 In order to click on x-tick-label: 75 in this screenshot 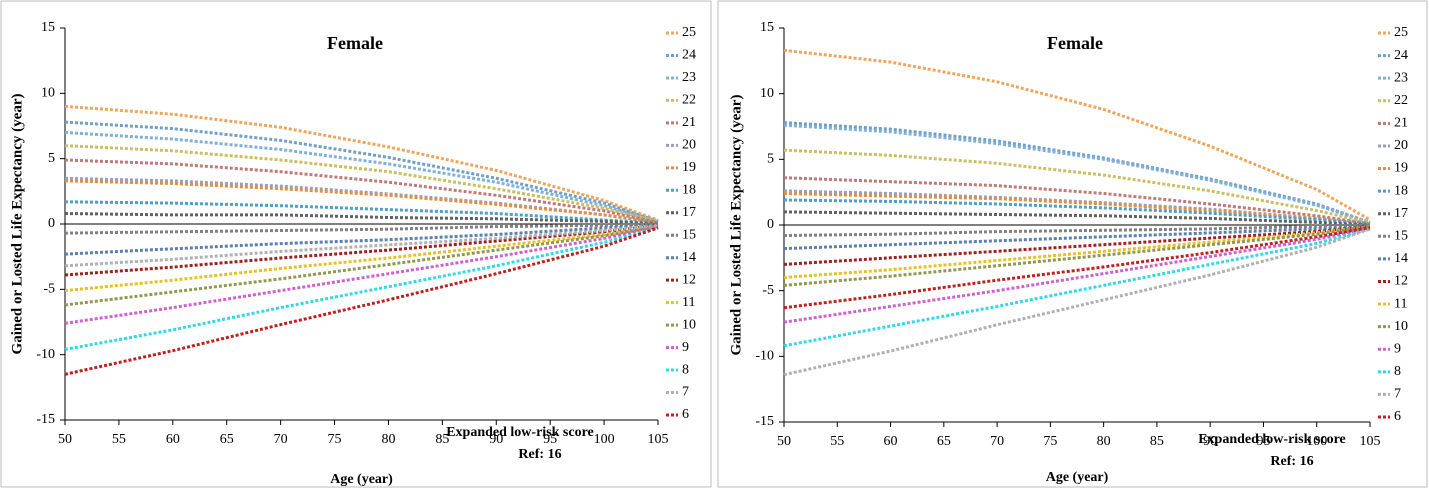, I will do `click(335, 439)`.